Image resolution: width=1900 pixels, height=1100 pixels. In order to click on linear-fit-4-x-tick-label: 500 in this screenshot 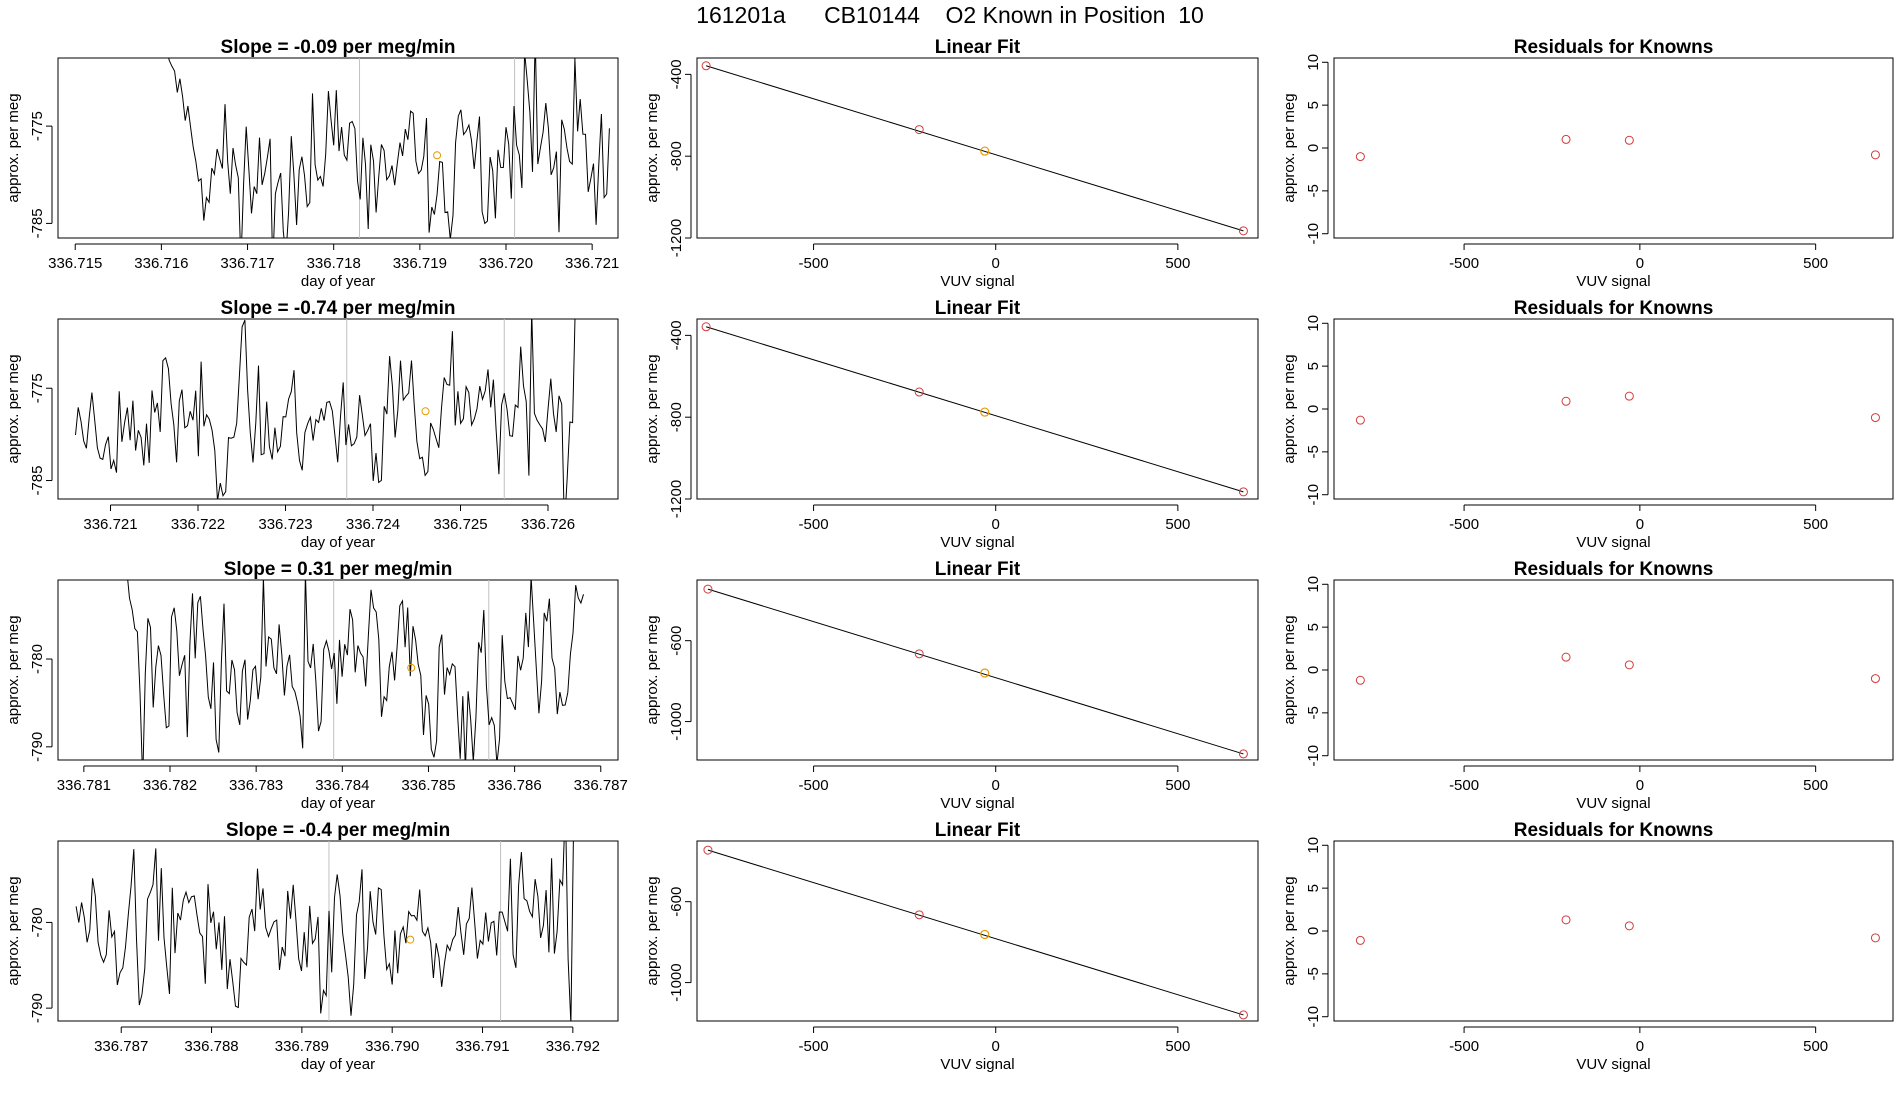, I will do `click(1177, 1046)`.